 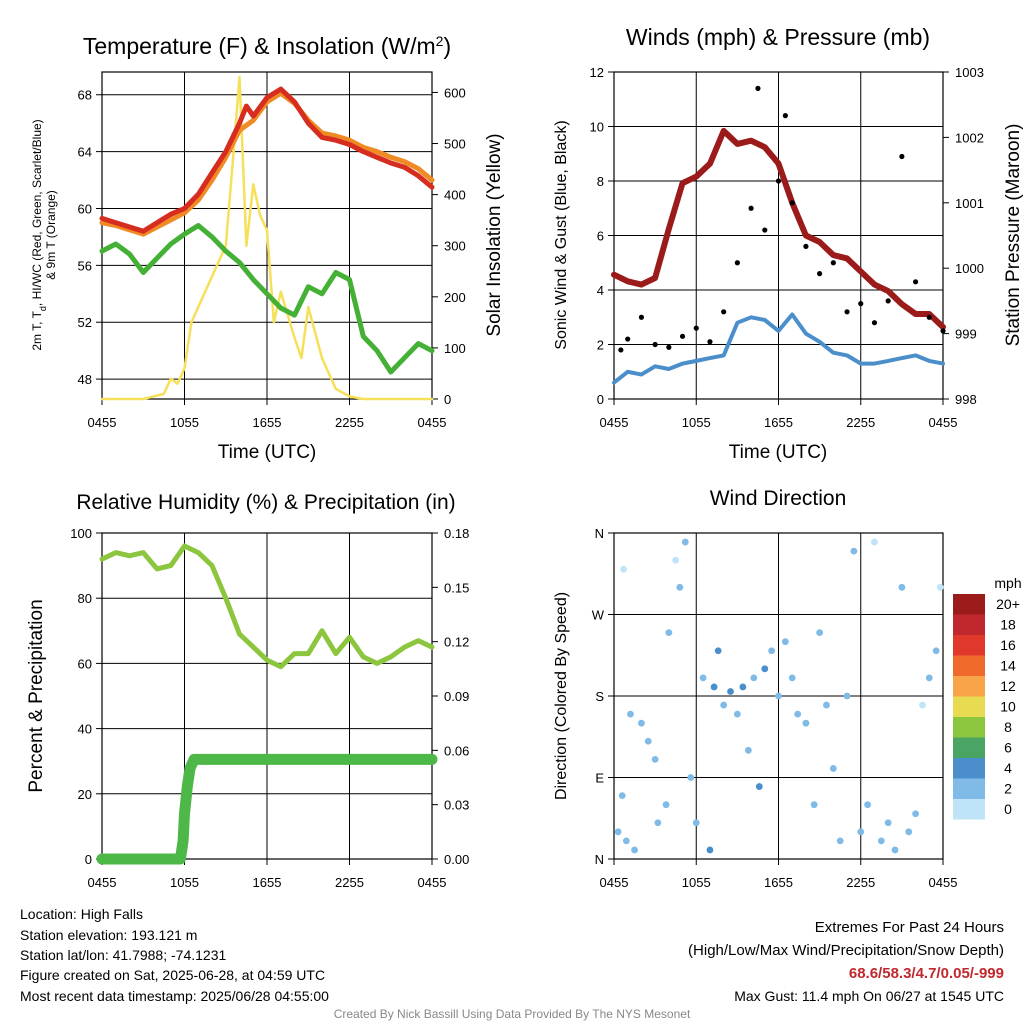 What do you see at coordinates (85, 729) in the screenshot?
I see `humidity-y-tick-label: 40` at bounding box center [85, 729].